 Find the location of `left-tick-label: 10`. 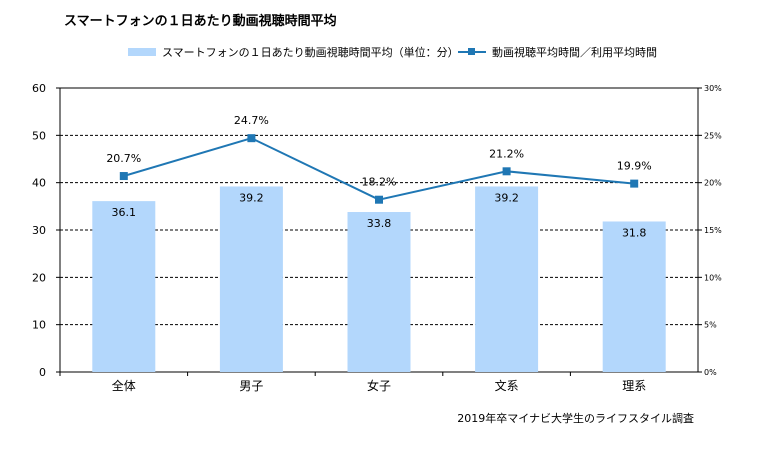

left-tick-label: 10 is located at coordinates (39, 325).